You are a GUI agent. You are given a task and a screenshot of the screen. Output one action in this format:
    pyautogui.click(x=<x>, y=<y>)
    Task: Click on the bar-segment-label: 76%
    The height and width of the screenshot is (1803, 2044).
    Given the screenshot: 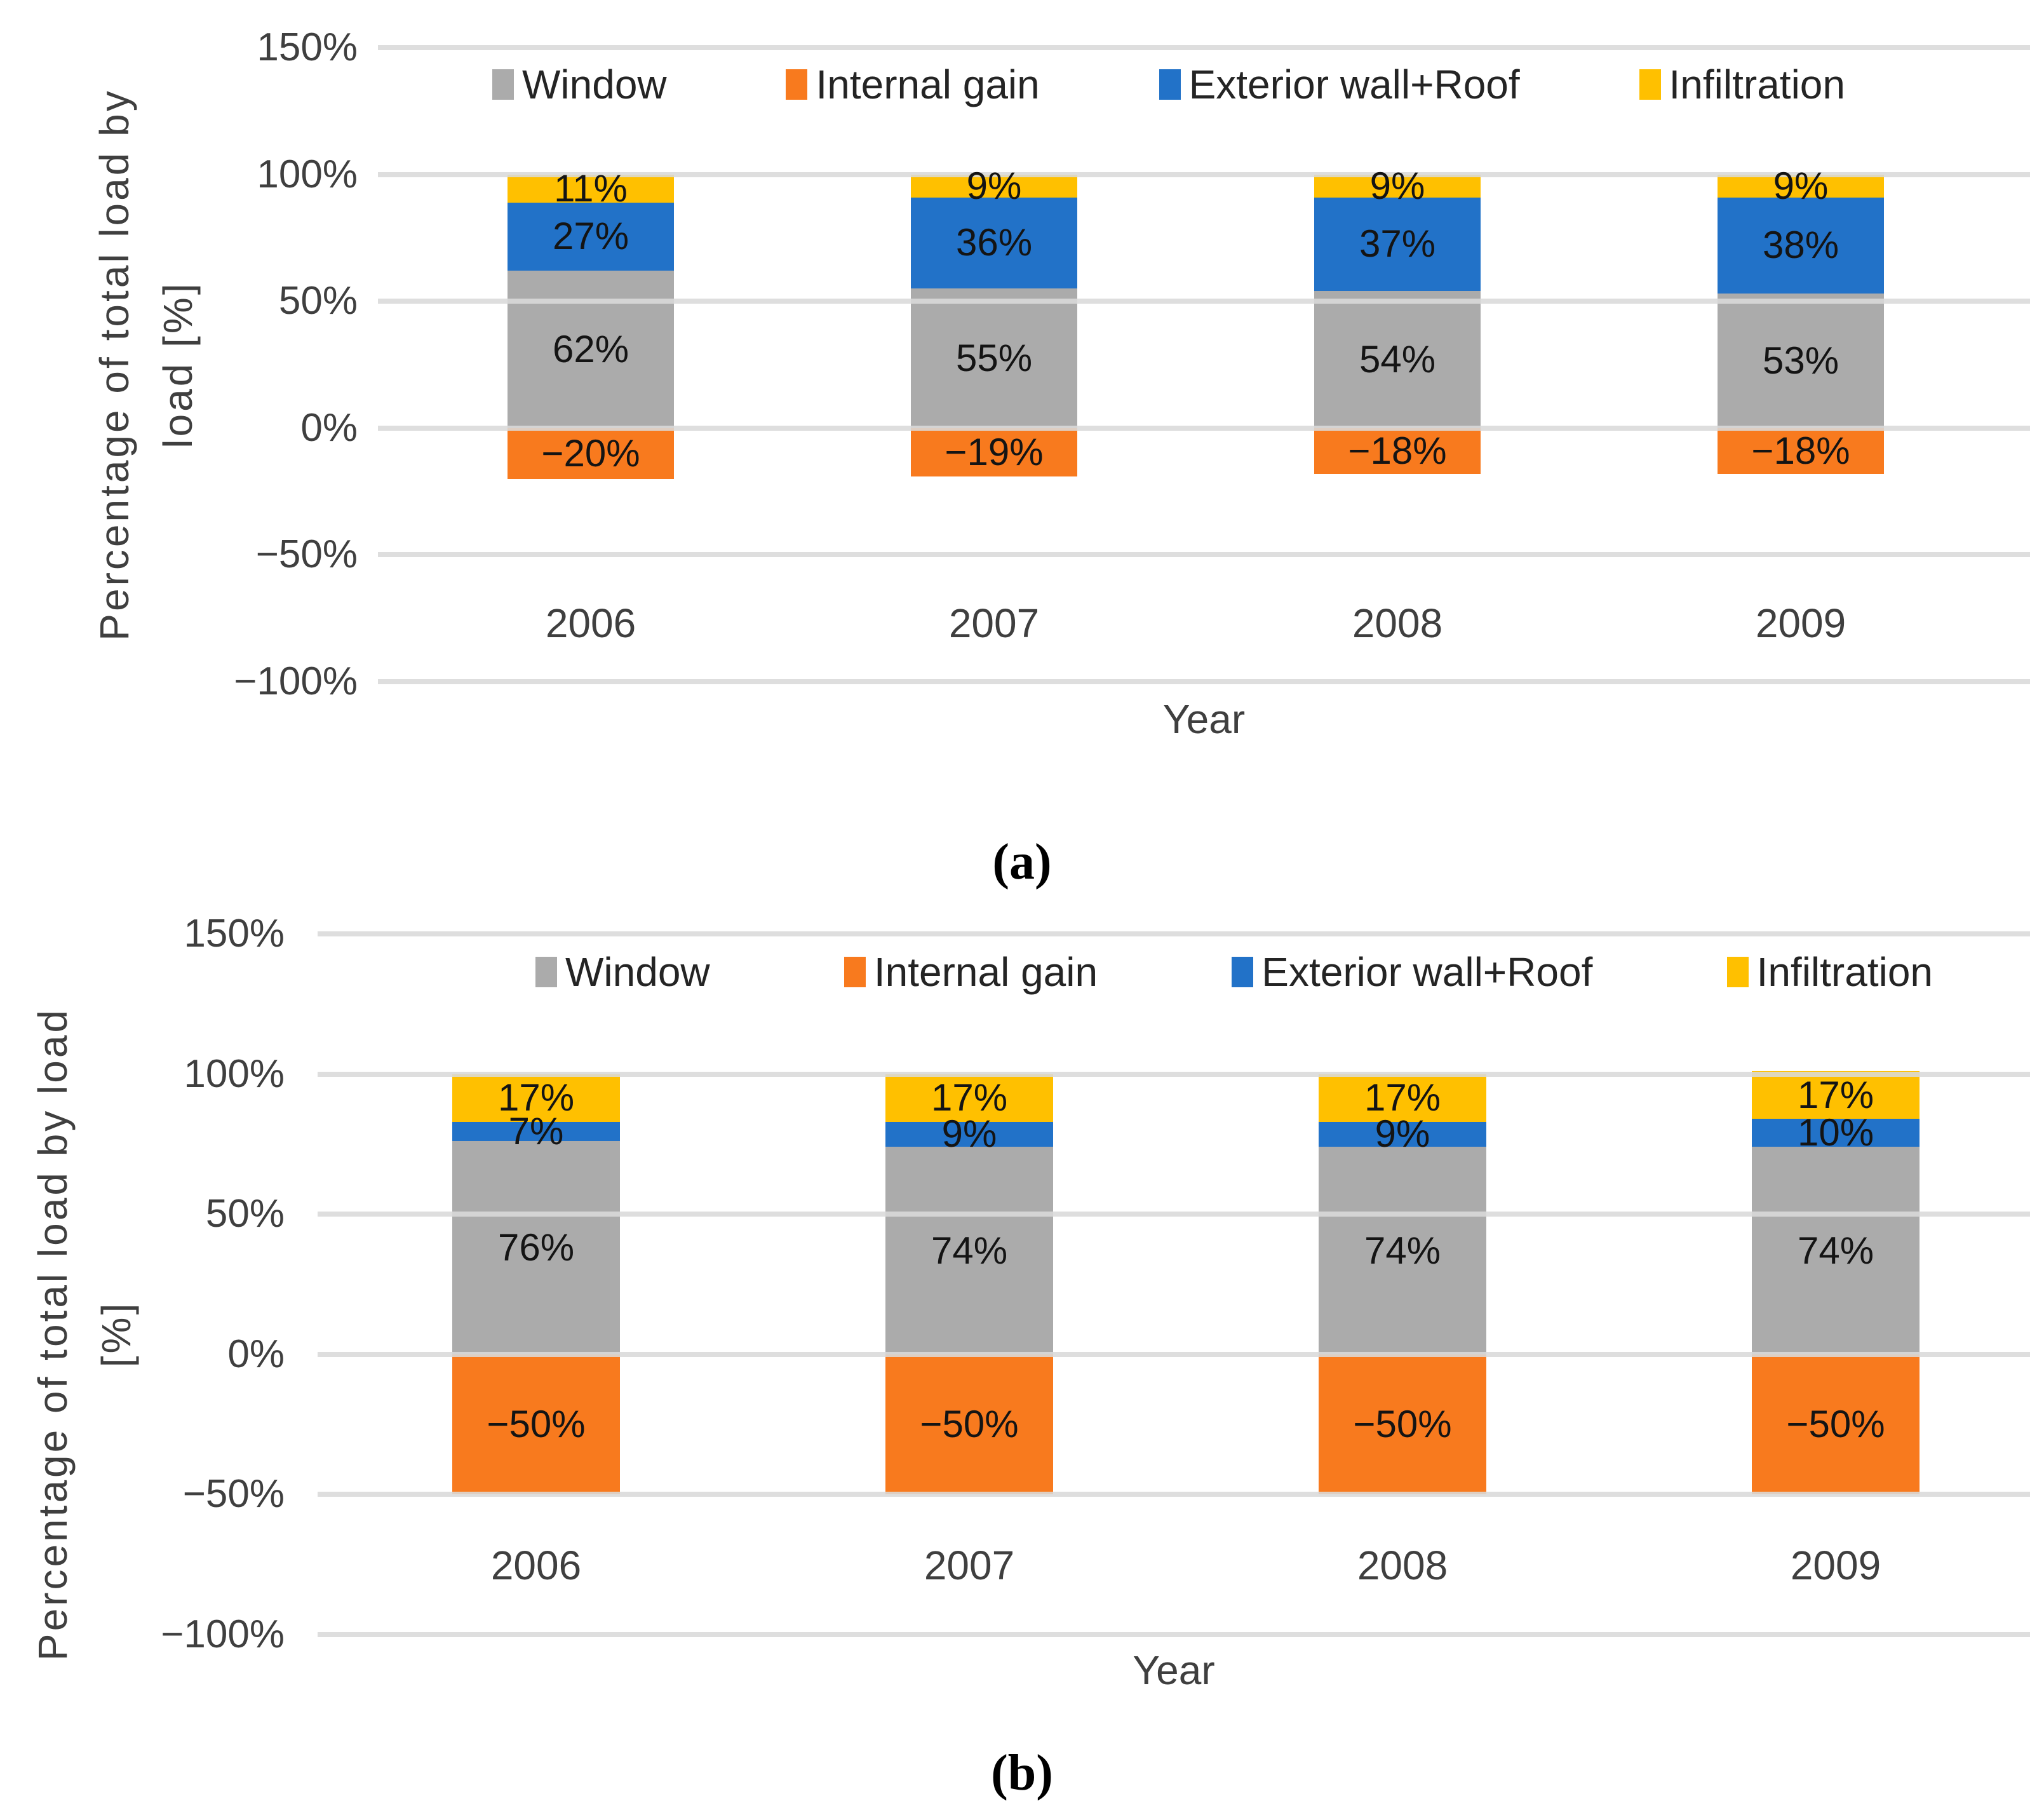 What is the action you would take?
    pyautogui.click(x=536, y=1247)
    